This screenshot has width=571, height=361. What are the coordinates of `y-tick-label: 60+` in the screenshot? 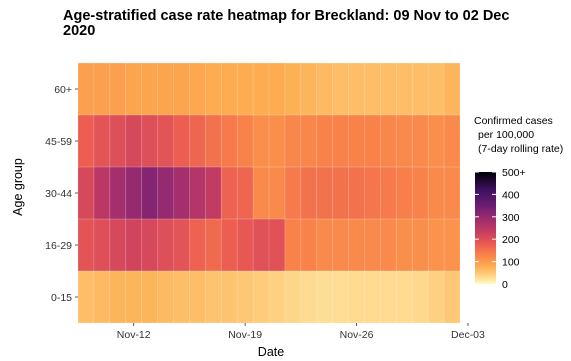 It's located at (63, 90).